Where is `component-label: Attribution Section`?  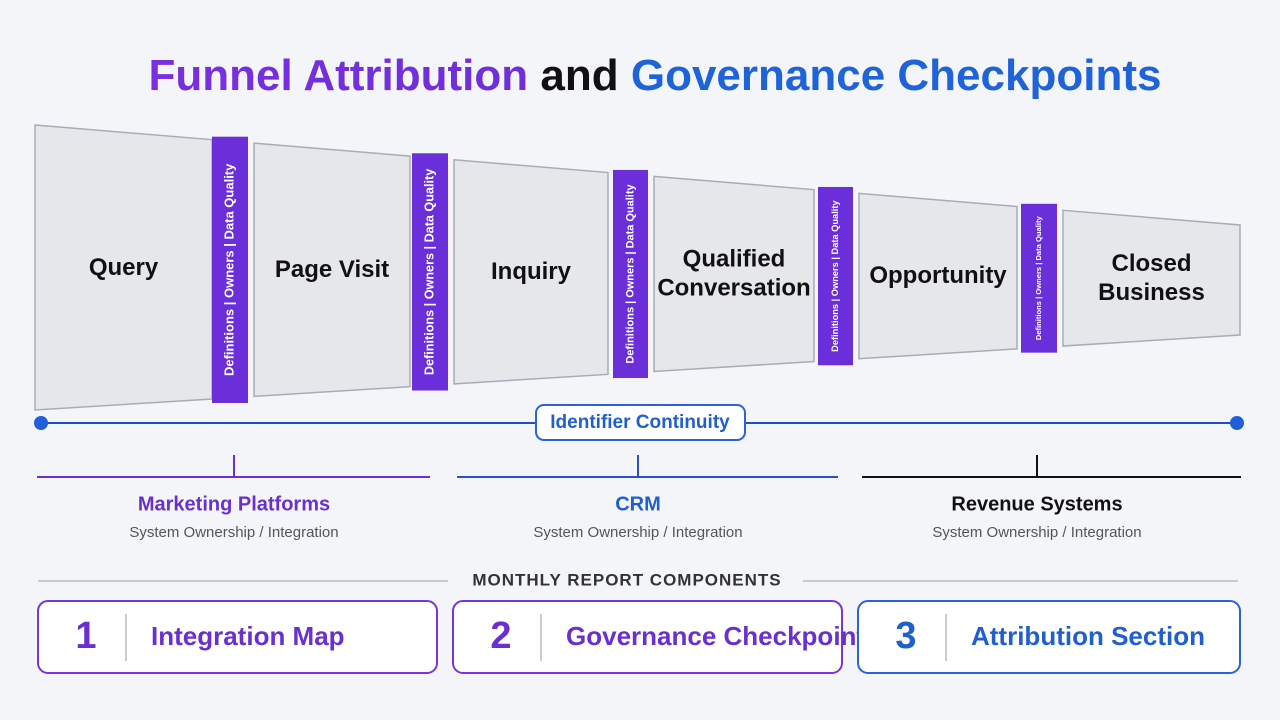
component-label: Attribution Section is located at coordinates (1088, 636).